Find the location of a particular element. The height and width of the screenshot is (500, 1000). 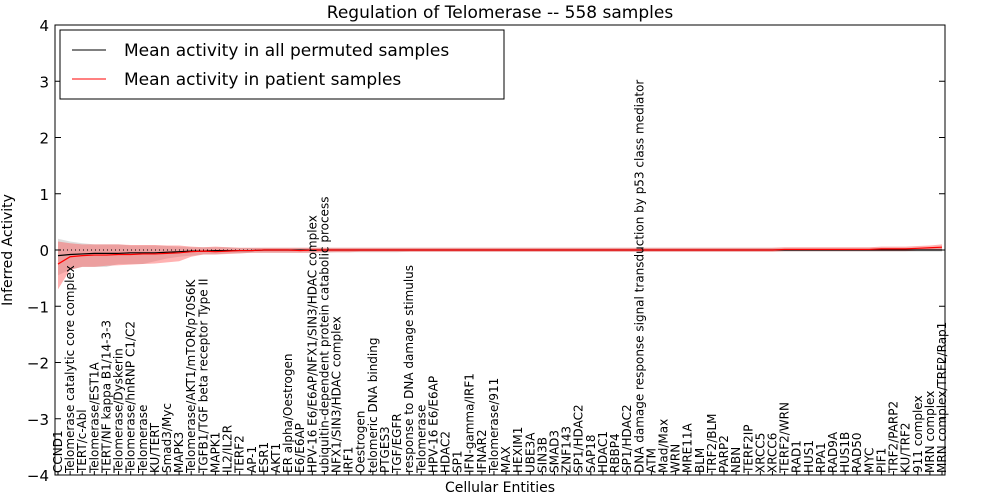

x-axis-label: Cellular Entities is located at coordinates (500, 488).